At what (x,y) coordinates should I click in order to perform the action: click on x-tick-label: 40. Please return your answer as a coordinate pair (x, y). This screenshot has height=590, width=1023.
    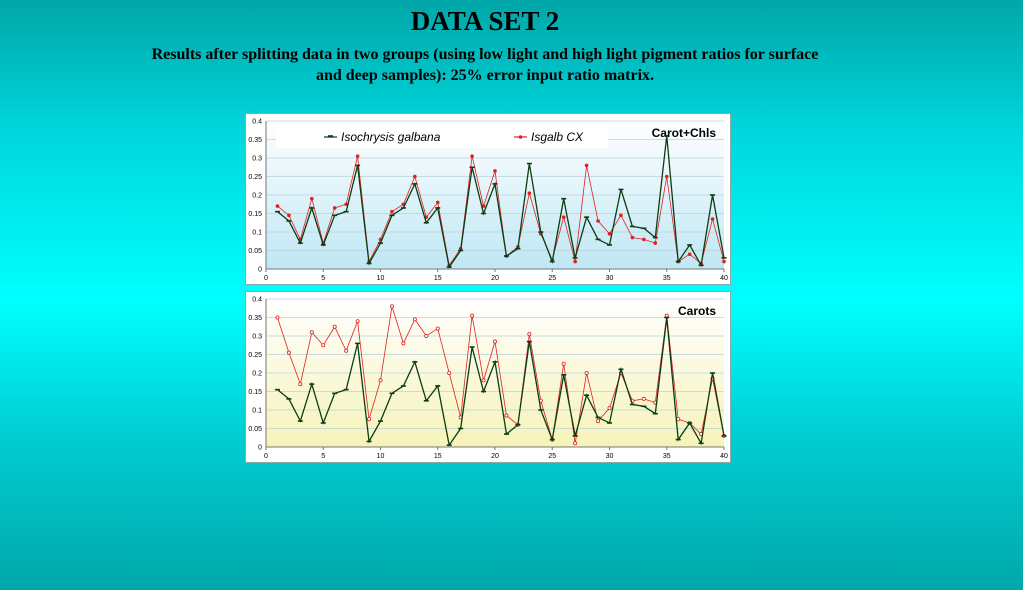
    Looking at the image, I should click on (724, 278).